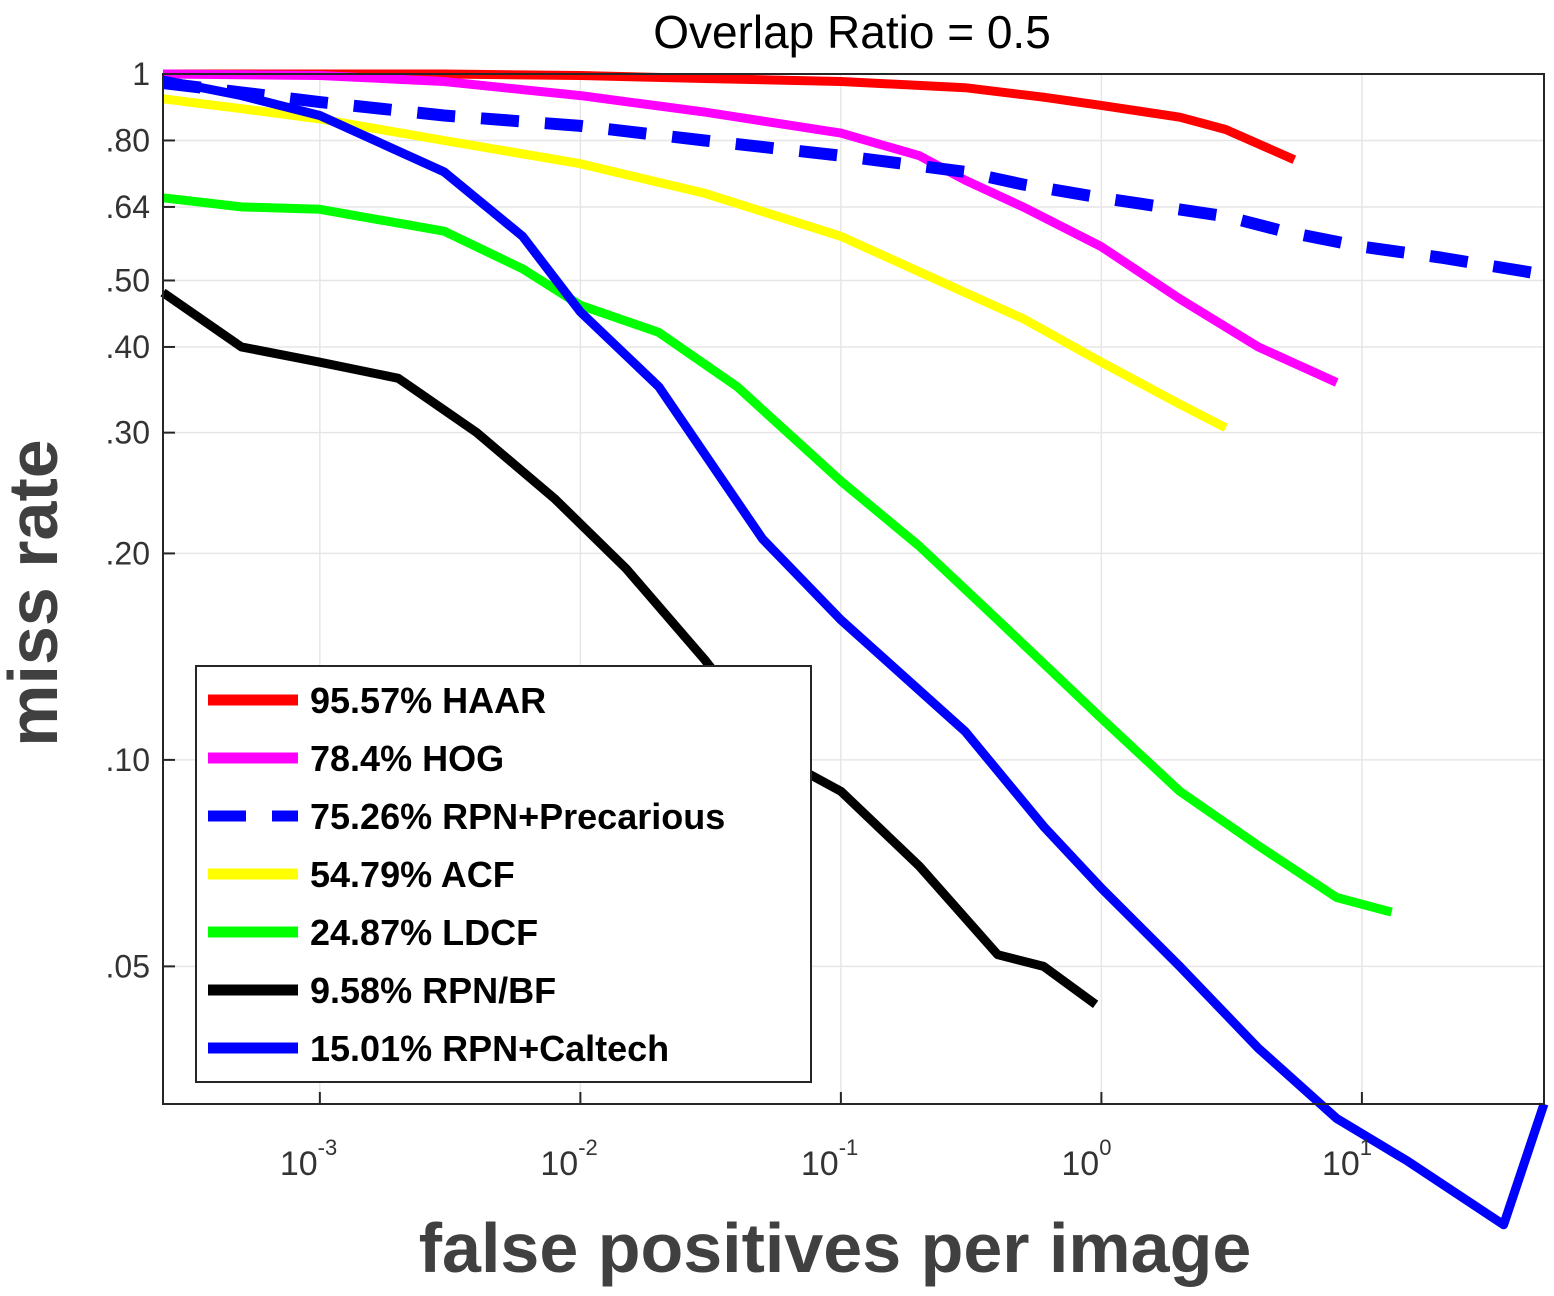 The width and height of the screenshot is (1554, 1296). What do you see at coordinates (128, 280) in the screenshot?
I see `y-tick-label: .50` at bounding box center [128, 280].